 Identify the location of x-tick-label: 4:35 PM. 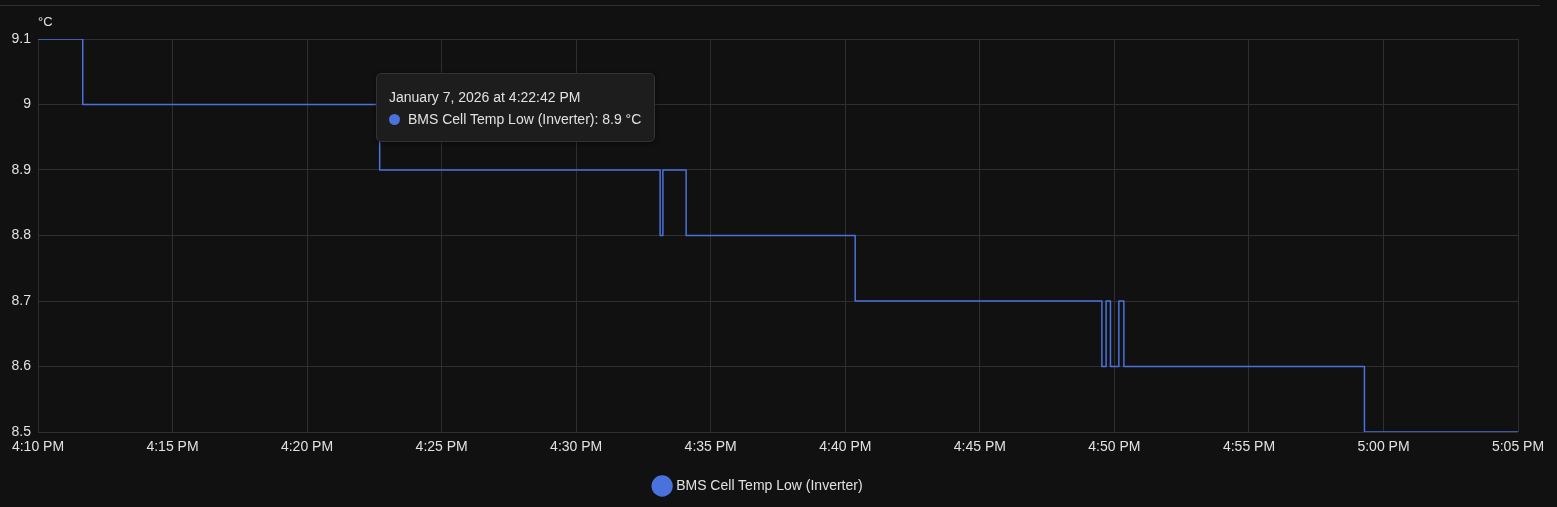
(710, 446).